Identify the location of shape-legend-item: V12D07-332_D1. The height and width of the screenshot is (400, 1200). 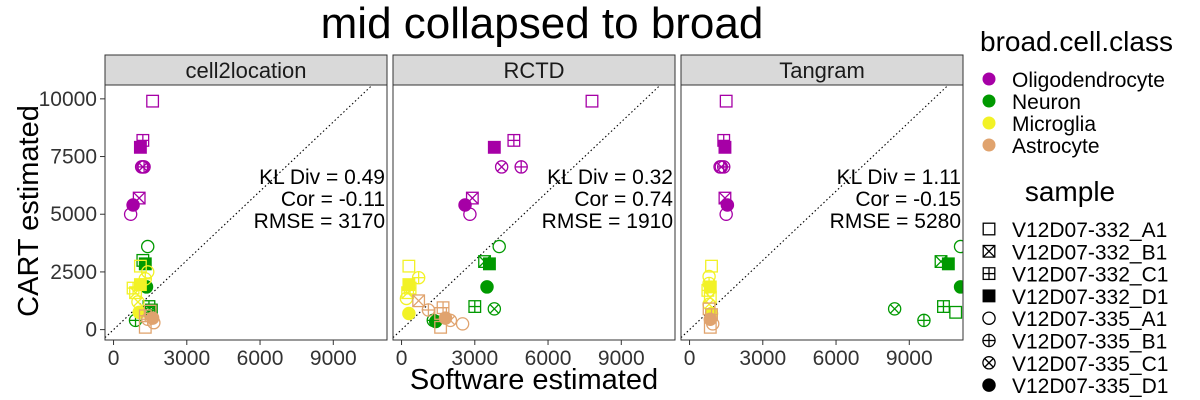
(1075, 297).